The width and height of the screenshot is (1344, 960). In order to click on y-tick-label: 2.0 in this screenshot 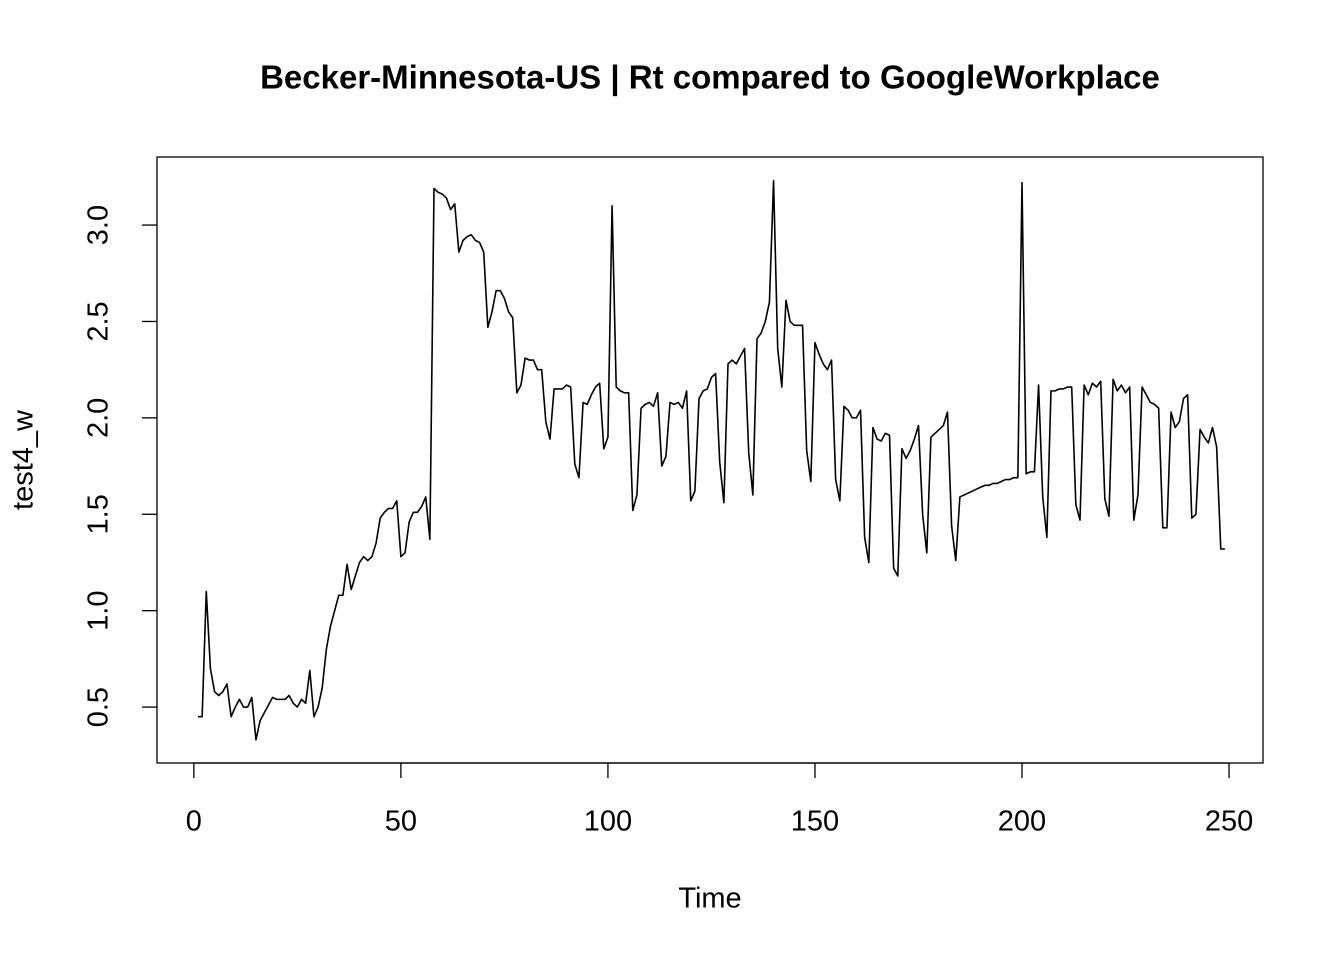, I will do `click(99, 418)`.